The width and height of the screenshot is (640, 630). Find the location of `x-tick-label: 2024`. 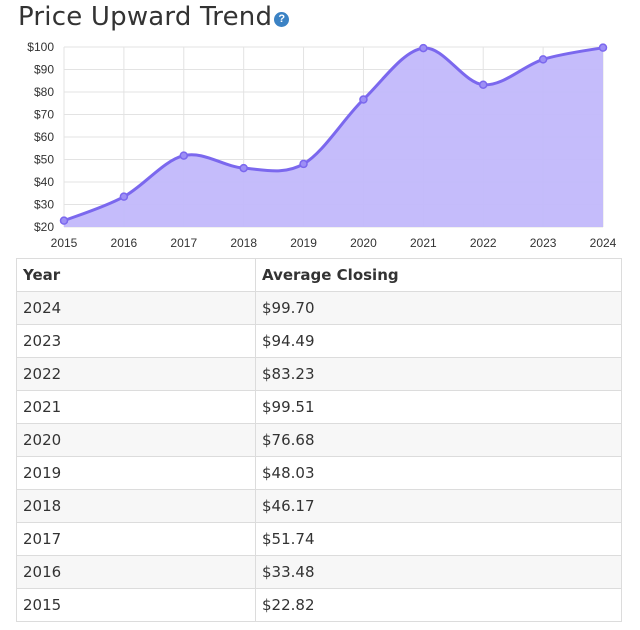

x-tick-label: 2024 is located at coordinates (603, 243).